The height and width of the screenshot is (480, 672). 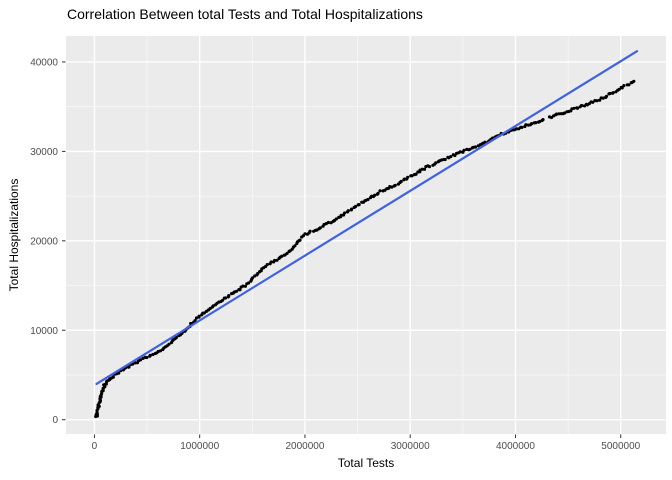 What do you see at coordinates (55, 420) in the screenshot?
I see `y-tick-label: 0` at bounding box center [55, 420].